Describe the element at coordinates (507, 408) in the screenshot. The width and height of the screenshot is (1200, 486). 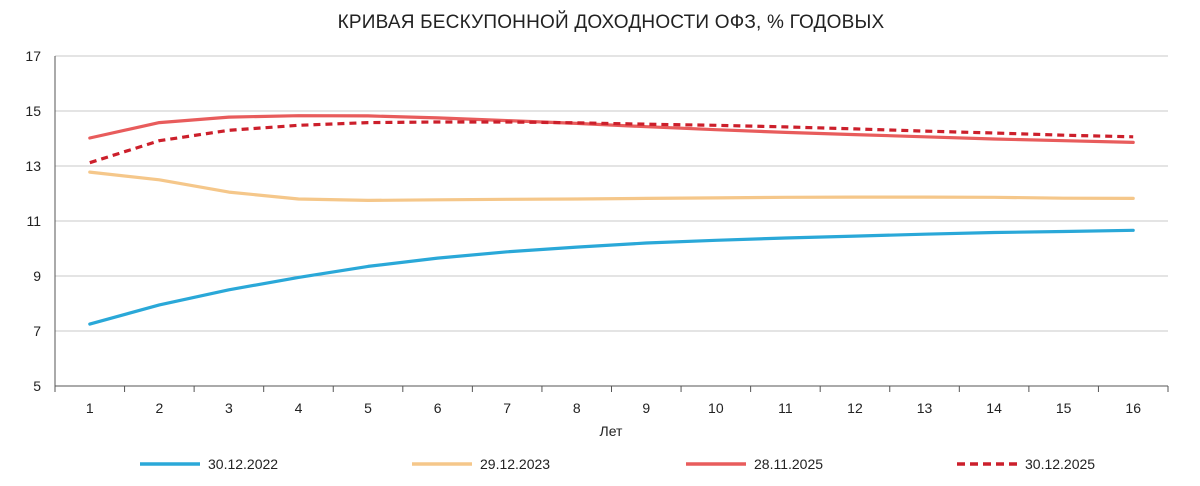
I see `x-tick-label: 7` at that location.